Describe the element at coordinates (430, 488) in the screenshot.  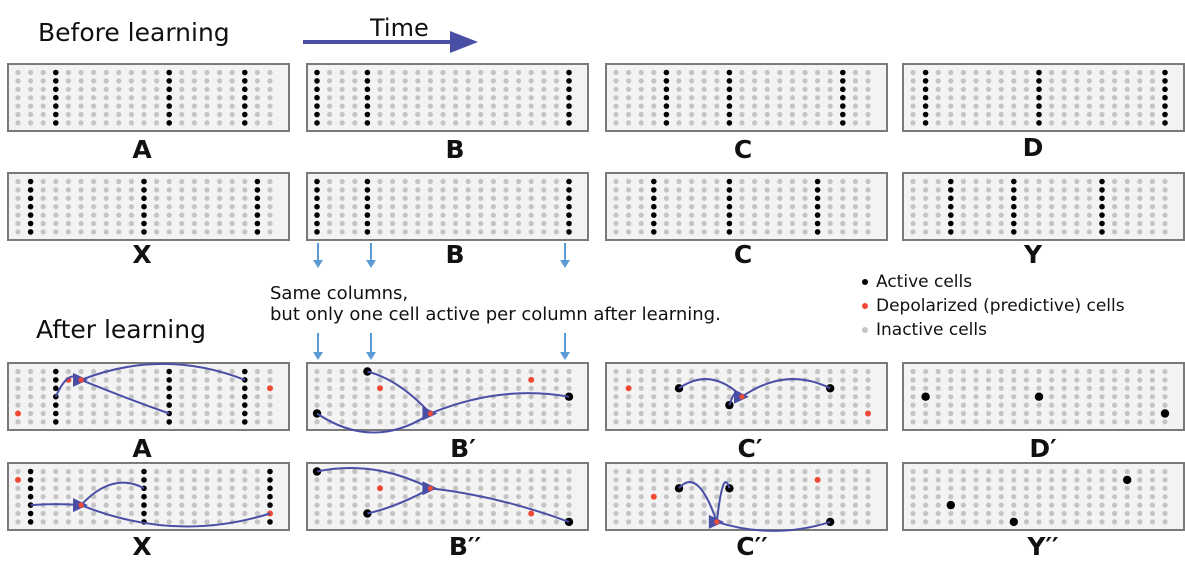
I see `depolarized-cell` at that location.